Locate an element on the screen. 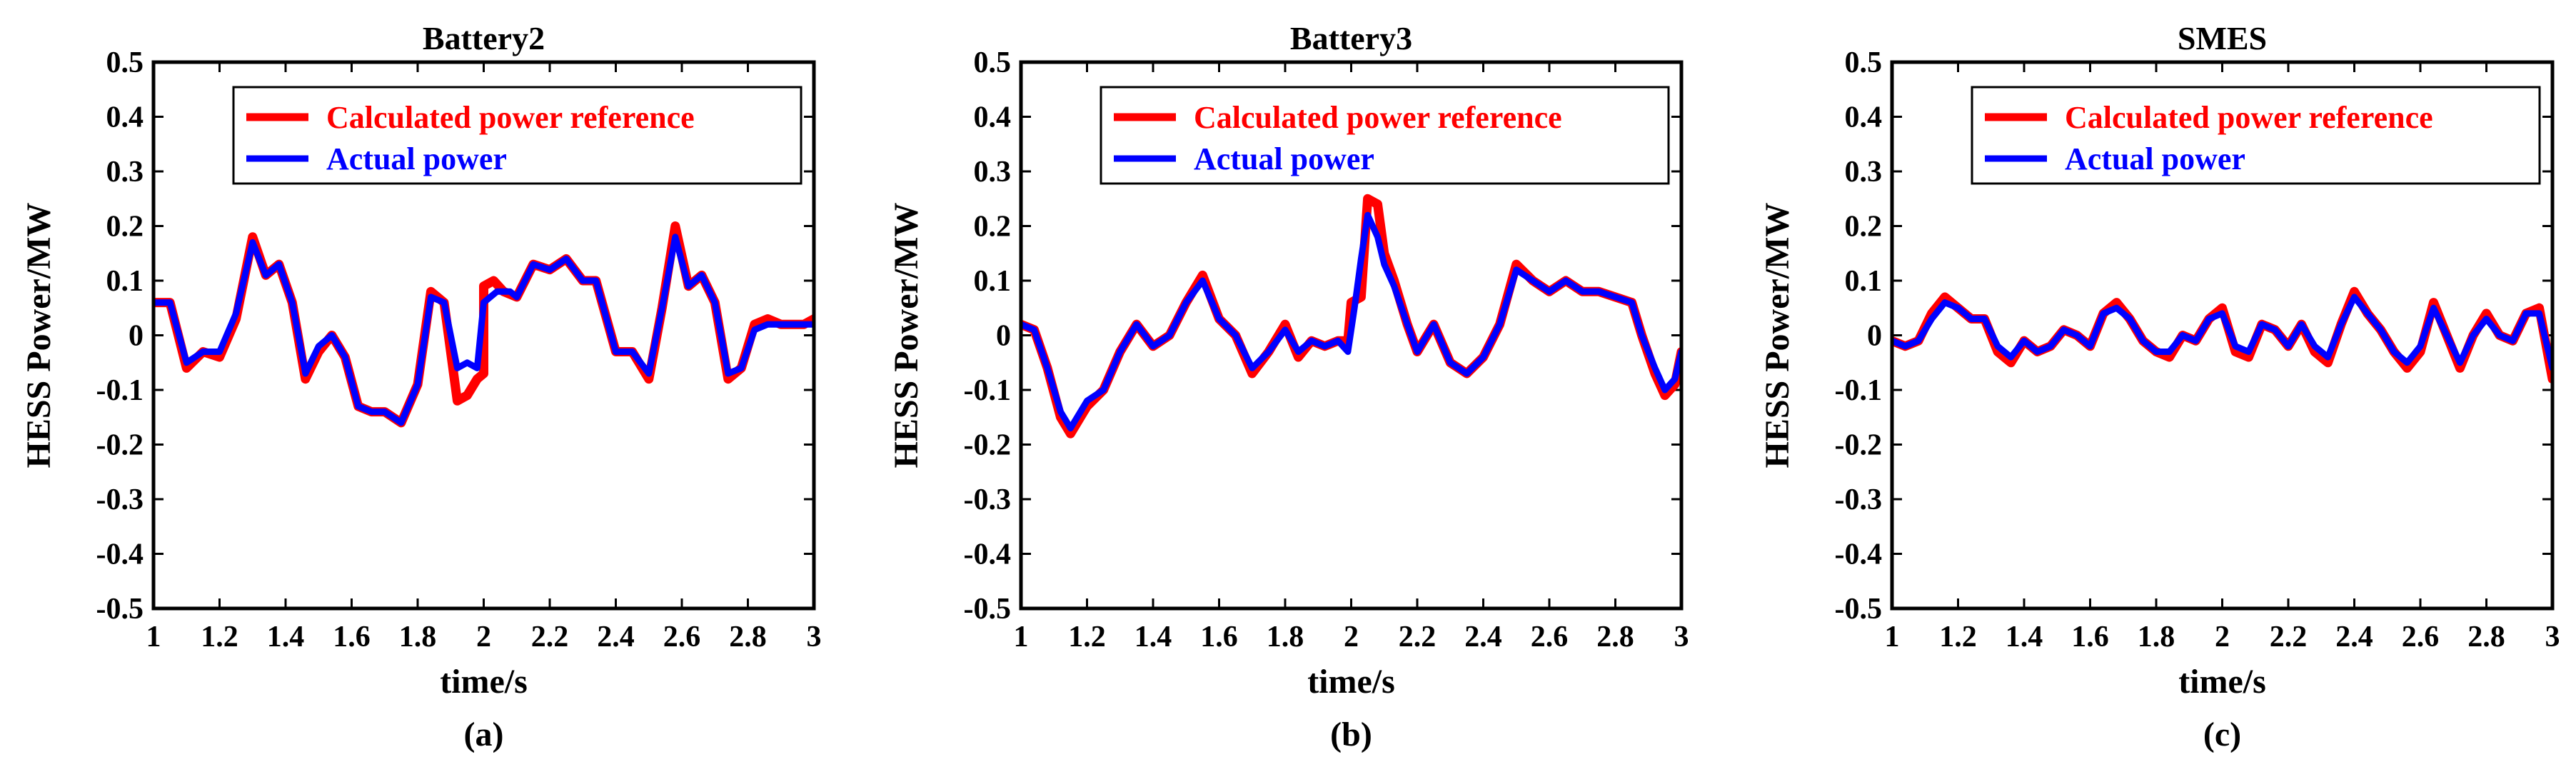  panel-caption: (b) is located at coordinates (1351, 734).